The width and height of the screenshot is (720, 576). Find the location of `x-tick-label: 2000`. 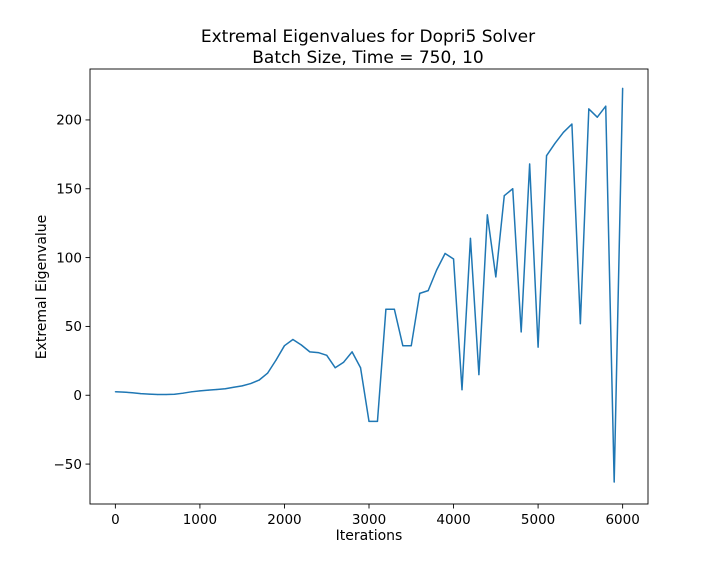

x-tick-label: 2000 is located at coordinates (284, 520).